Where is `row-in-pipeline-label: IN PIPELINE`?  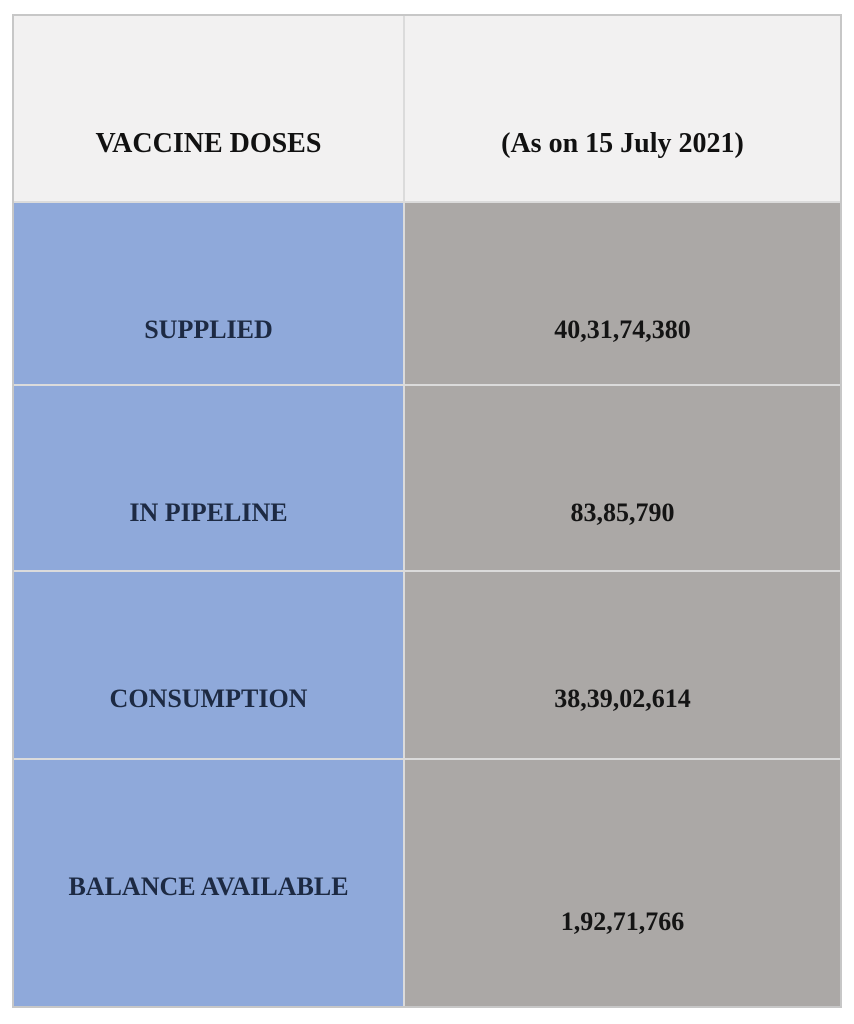 row-in-pipeline-label: IN PIPELINE is located at coordinates (208, 478).